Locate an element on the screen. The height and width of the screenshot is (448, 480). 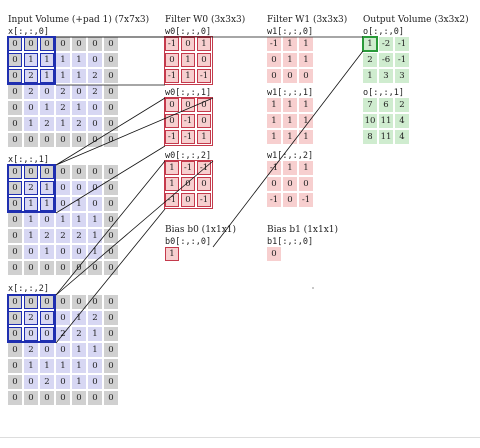
w0-grid-0-cell: 1 is located at coordinates (188, 76).